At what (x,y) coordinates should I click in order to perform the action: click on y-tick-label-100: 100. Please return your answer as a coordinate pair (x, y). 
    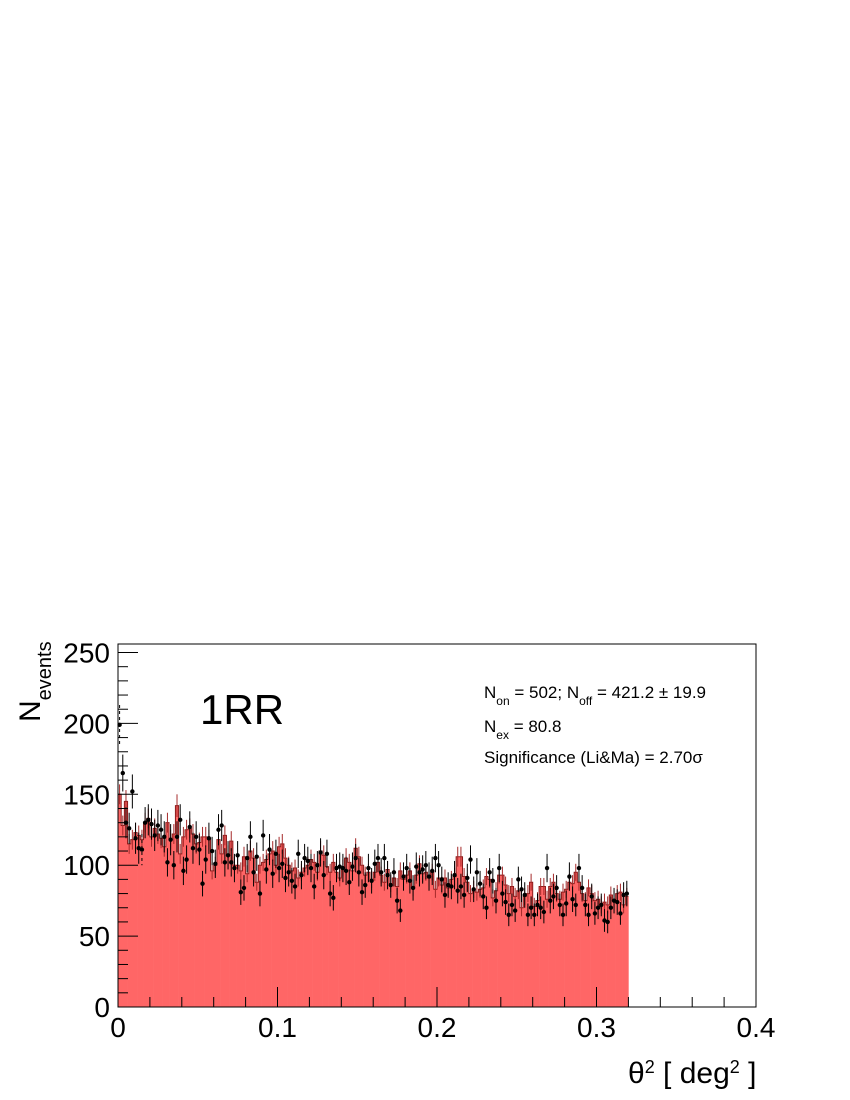
    Looking at the image, I should click on (86, 865).